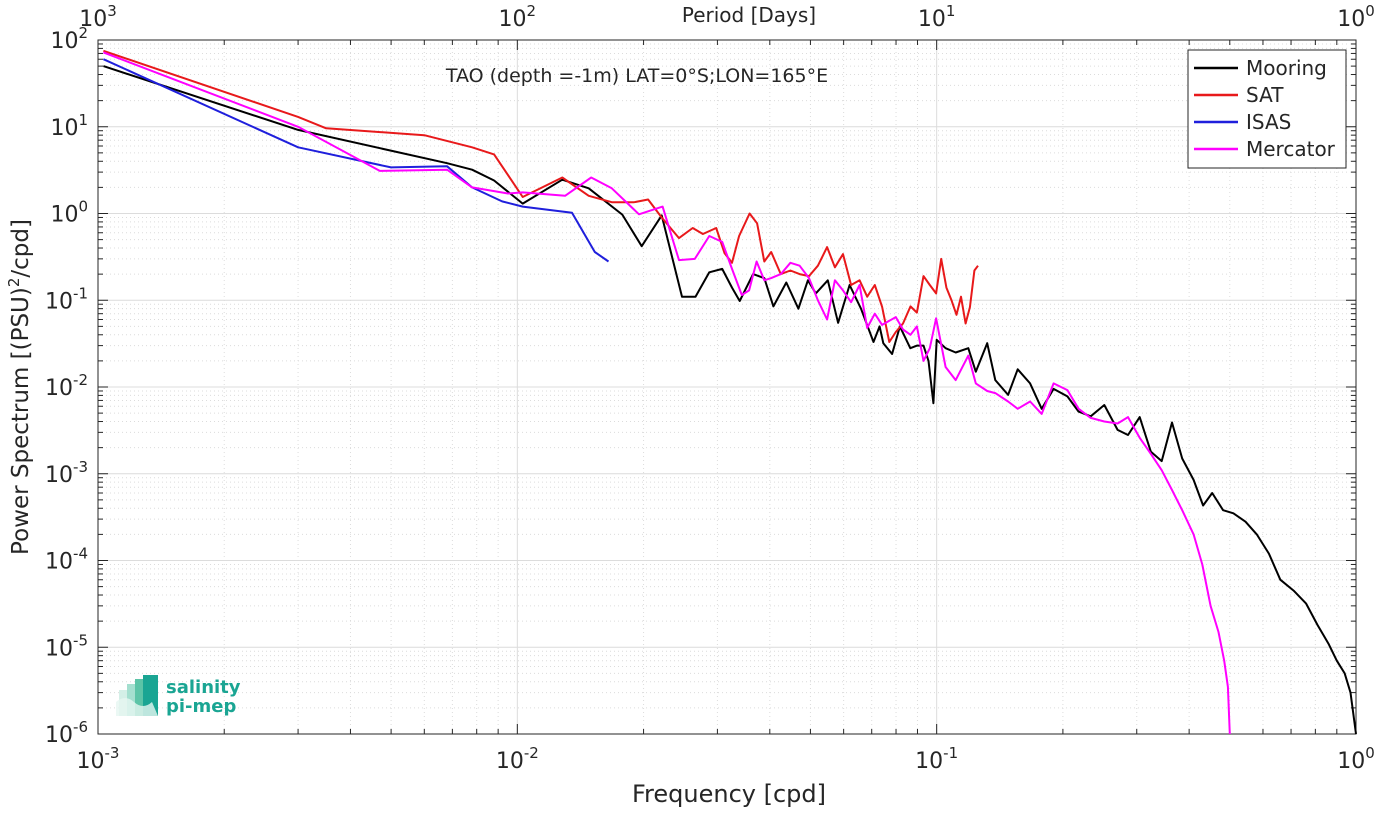 This screenshot has width=1383, height=813. What do you see at coordinates (66, 646) in the screenshot?
I see `y-tick-label: 10⁻⁵` at bounding box center [66, 646].